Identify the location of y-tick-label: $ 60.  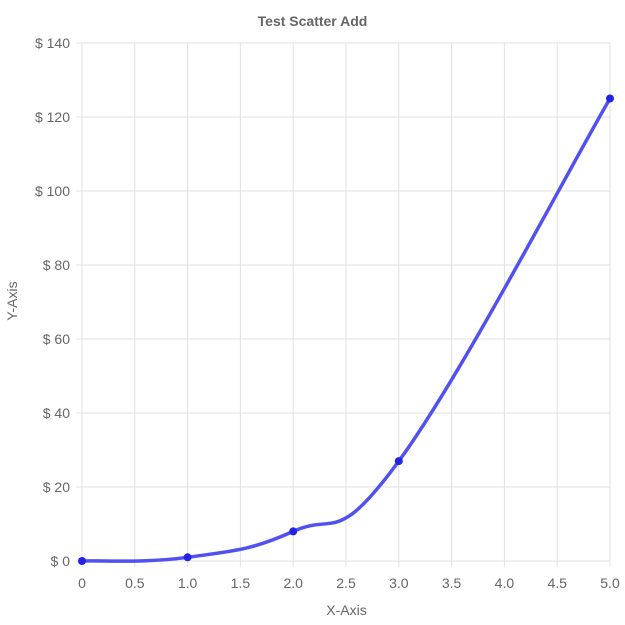
(56, 339).